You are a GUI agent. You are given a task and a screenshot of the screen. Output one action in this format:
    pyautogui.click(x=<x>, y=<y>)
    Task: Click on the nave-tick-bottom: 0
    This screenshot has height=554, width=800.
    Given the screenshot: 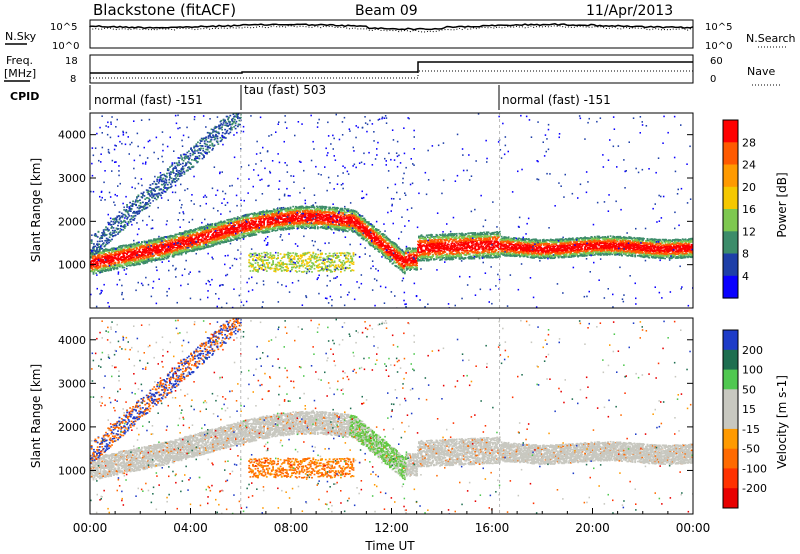 What is the action you would take?
    pyautogui.click(x=713, y=79)
    